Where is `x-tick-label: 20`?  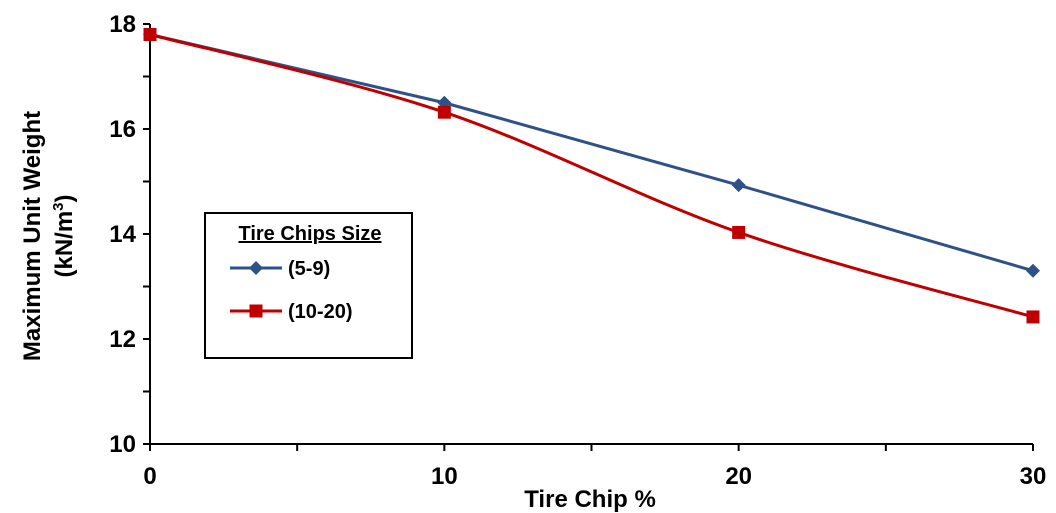
x-tick-label: 20 is located at coordinates (738, 476).